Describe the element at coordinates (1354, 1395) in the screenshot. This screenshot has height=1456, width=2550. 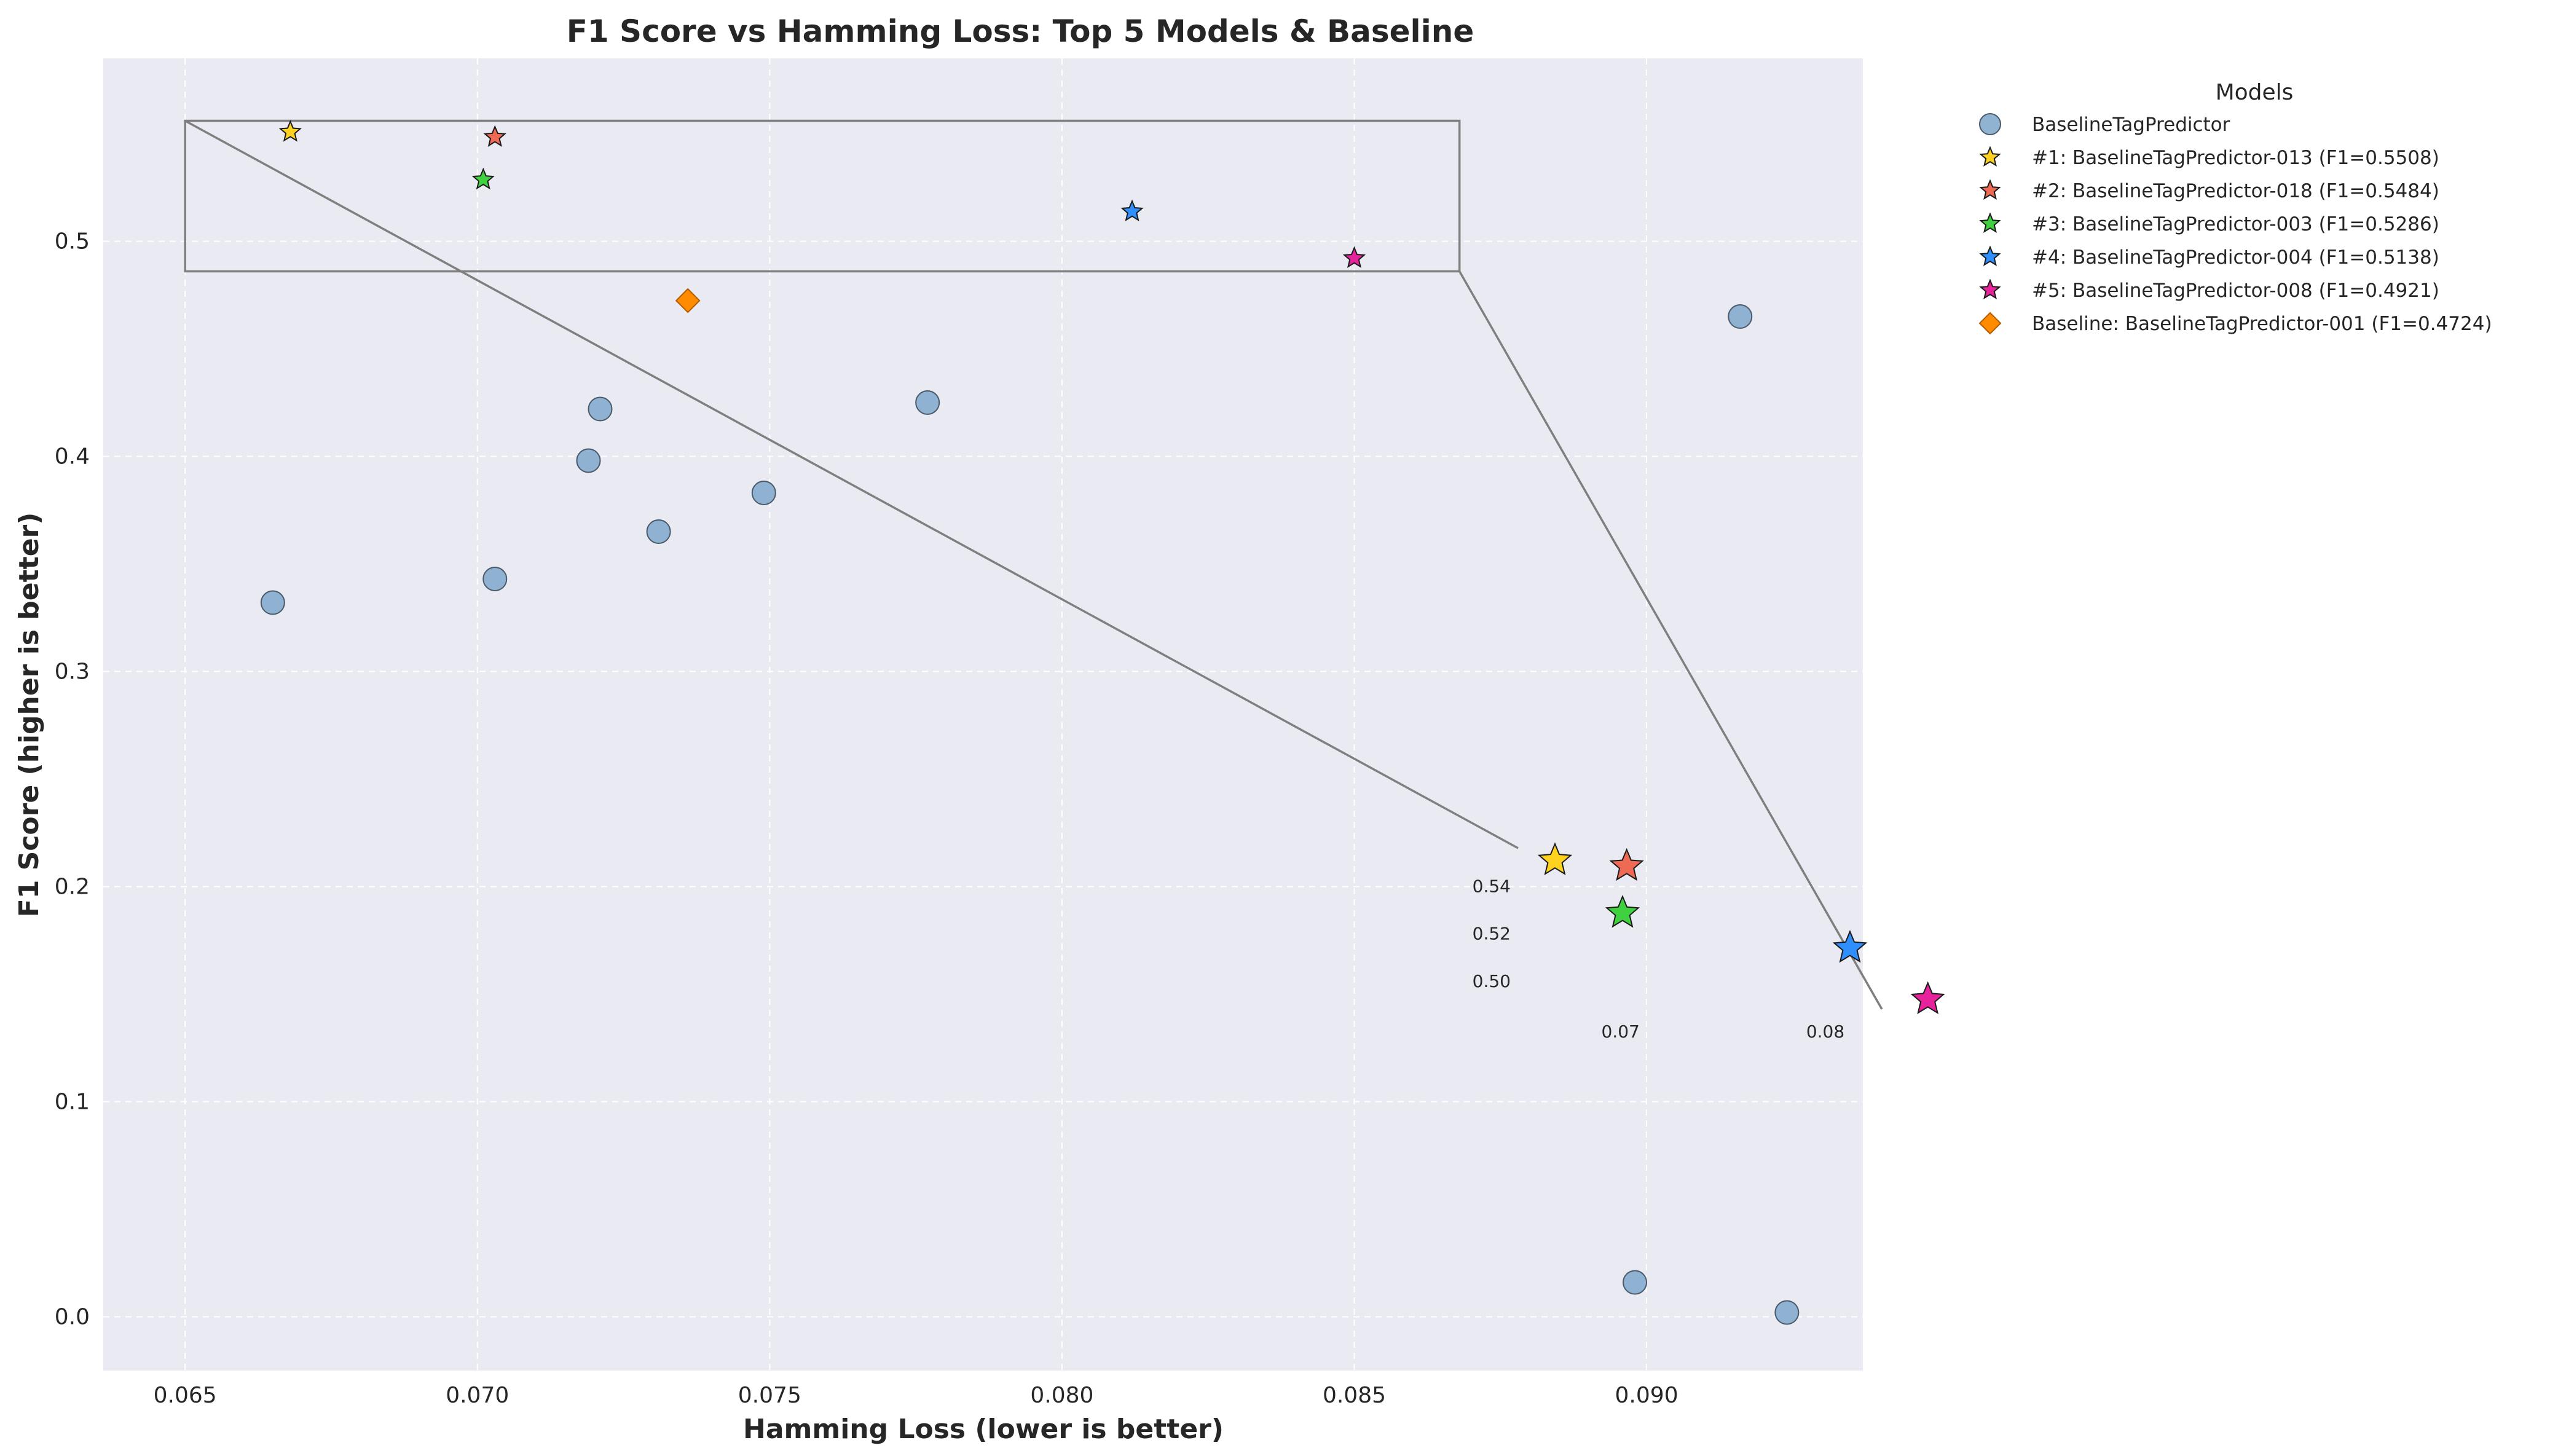
I see `x-tick-label: 0.085` at that location.